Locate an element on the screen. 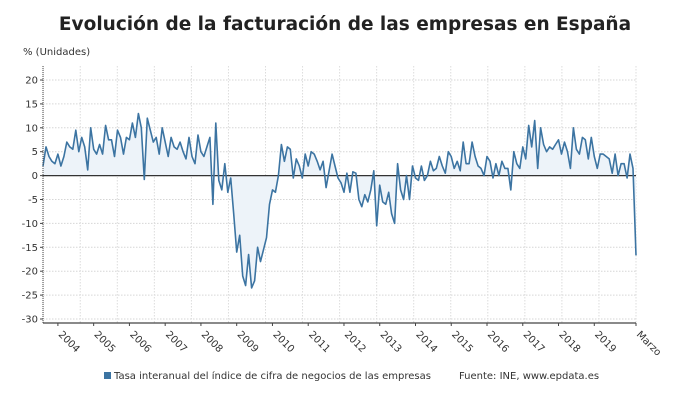 This screenshot has width=690, height=406. y-tick-label: -5 is located at coordinates (33, 200).